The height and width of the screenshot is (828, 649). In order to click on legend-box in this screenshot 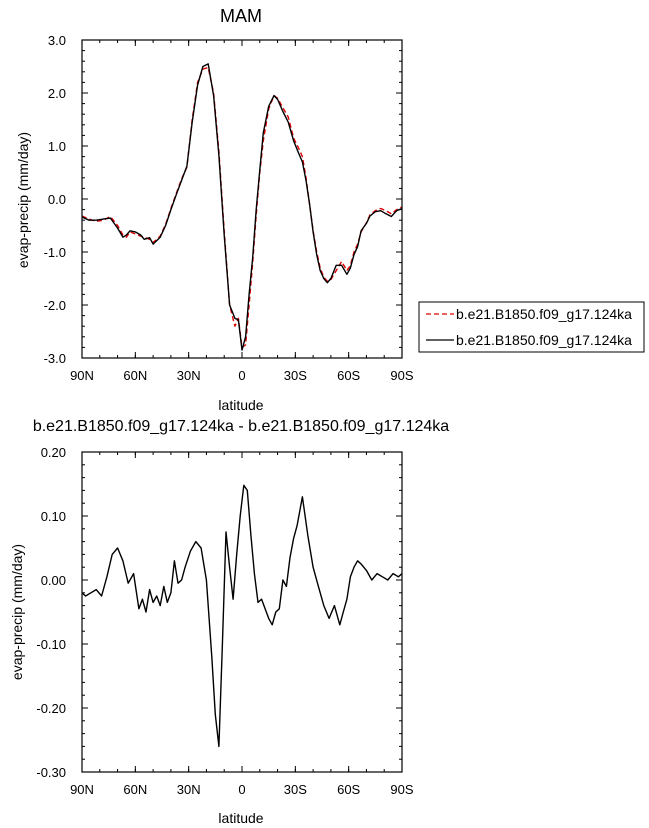, I will do `click(531, 327)`.